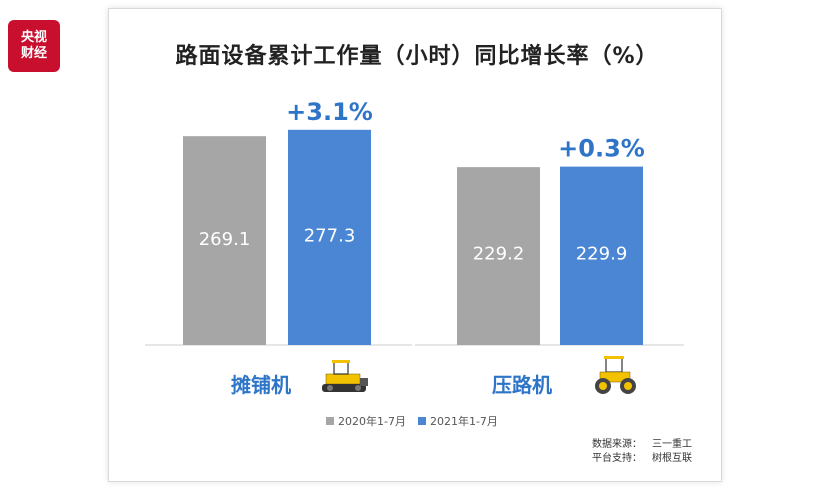  I want to click on roller-icon, so click(615, 375).